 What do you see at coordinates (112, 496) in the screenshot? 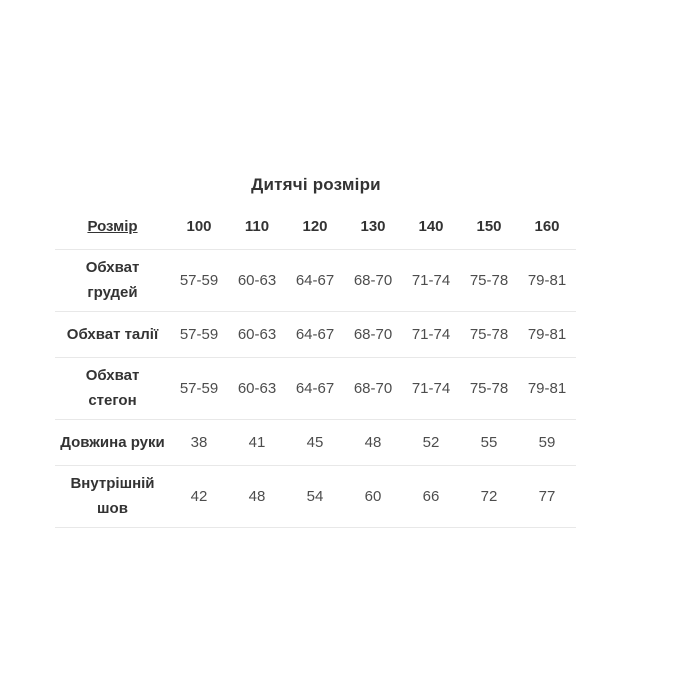
I see `row-label-inseam: Внутрішній шов` at bounding box center [112, 496].